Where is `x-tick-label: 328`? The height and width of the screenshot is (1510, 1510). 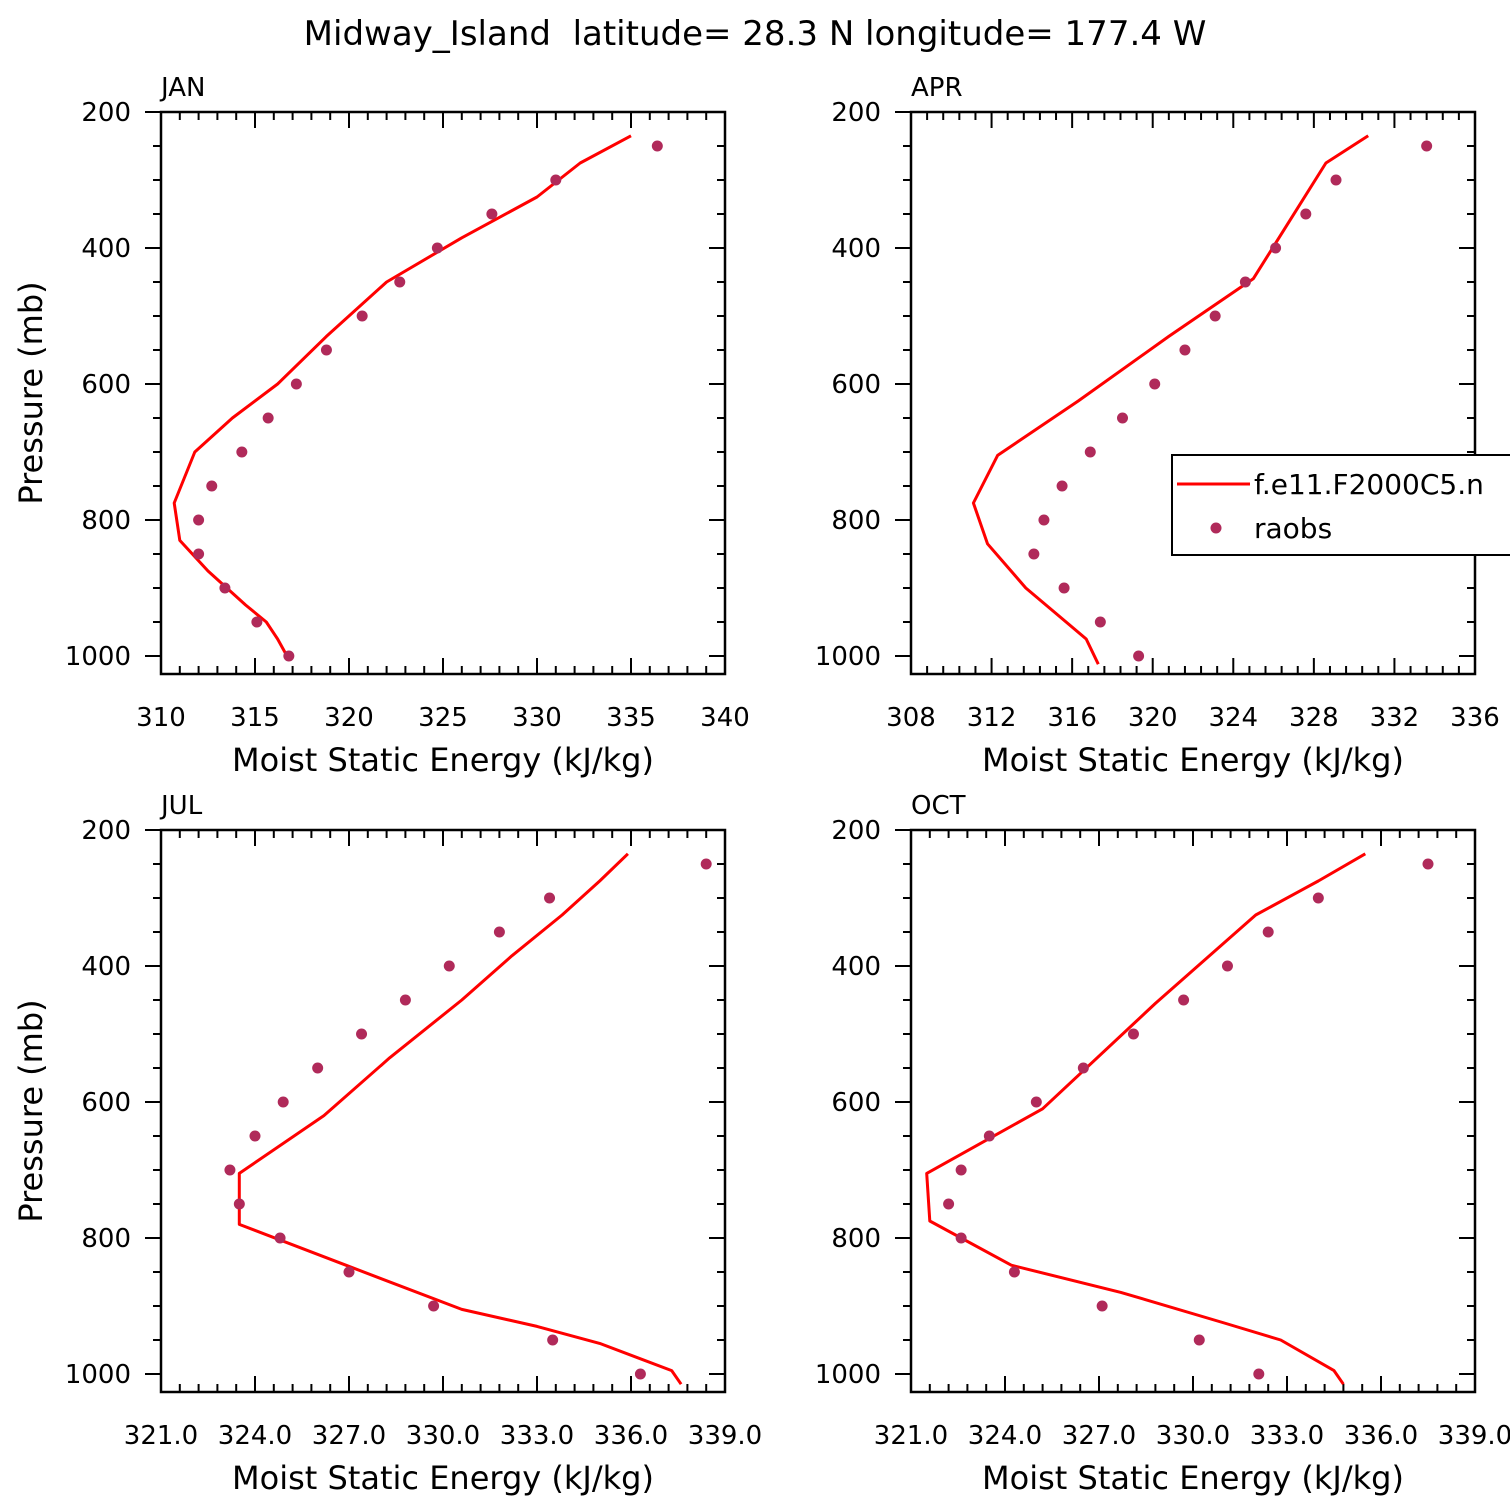 x-tick-label: 328 is located at coordinates (1314, 718).